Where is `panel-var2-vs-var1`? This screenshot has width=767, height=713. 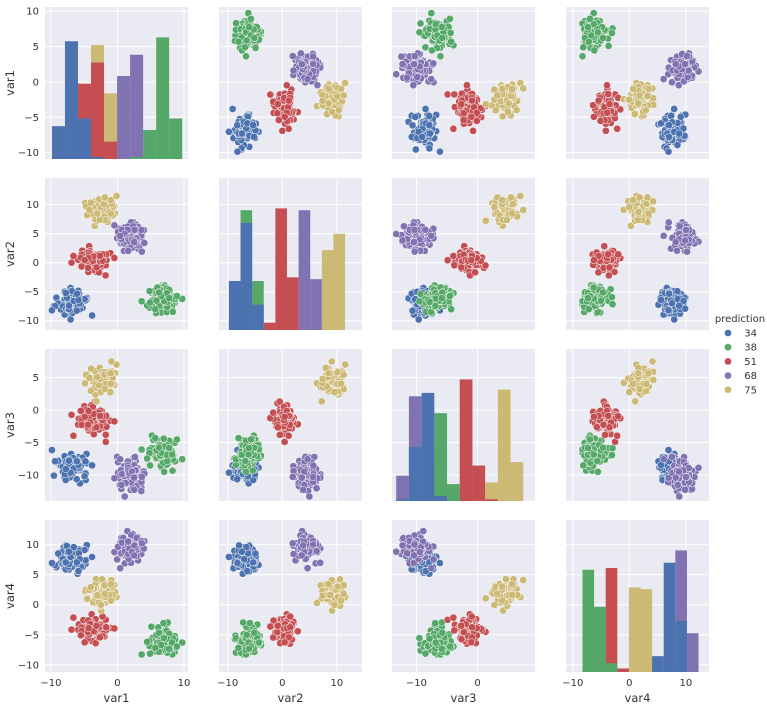
panel-var2-vs-var1 is located at coordinates (116, 254).